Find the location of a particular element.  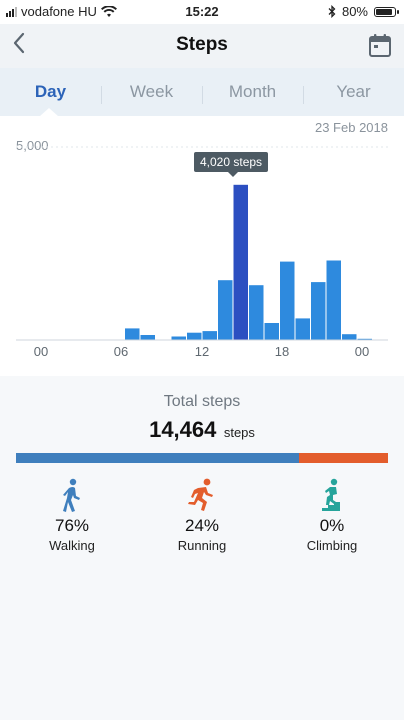

y-axis-max-label: 5,000 is located at coordinates (32, 145).